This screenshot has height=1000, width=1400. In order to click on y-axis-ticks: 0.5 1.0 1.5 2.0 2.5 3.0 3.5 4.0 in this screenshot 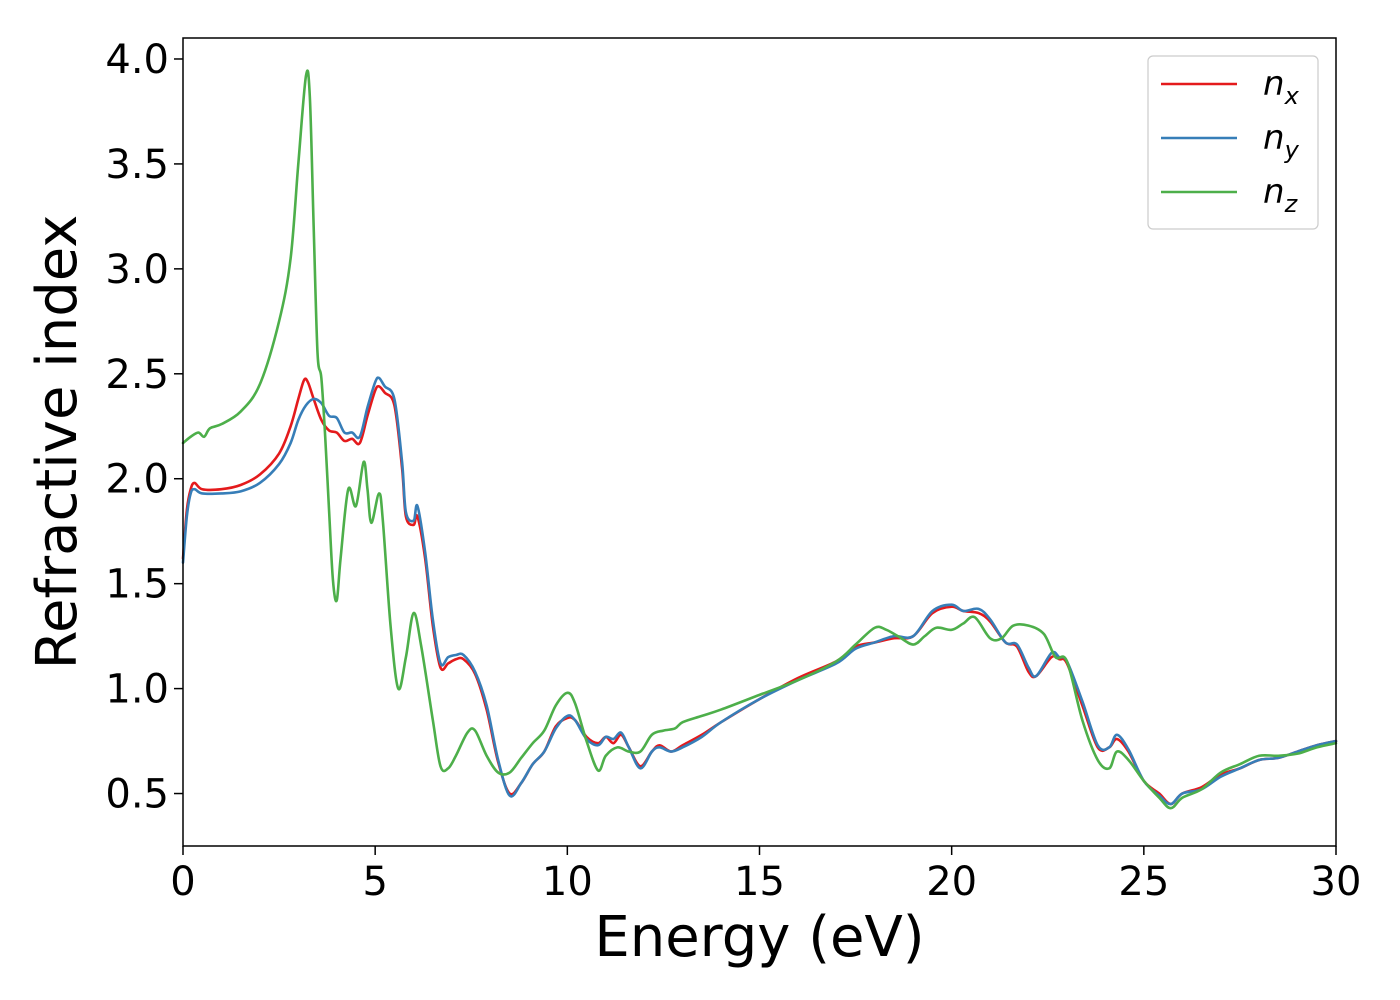, I will do `click(144, 427)`.